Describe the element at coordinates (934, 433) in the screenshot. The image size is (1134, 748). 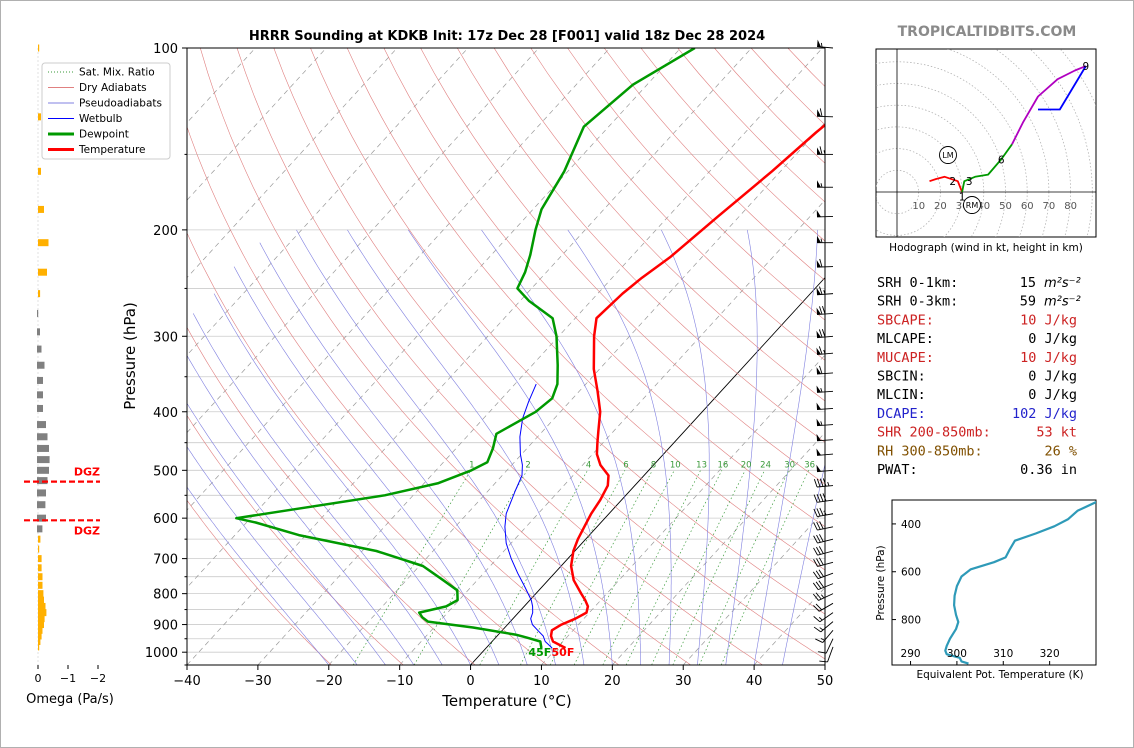
I see `param-label: SHR 200-850mb:` at that location.